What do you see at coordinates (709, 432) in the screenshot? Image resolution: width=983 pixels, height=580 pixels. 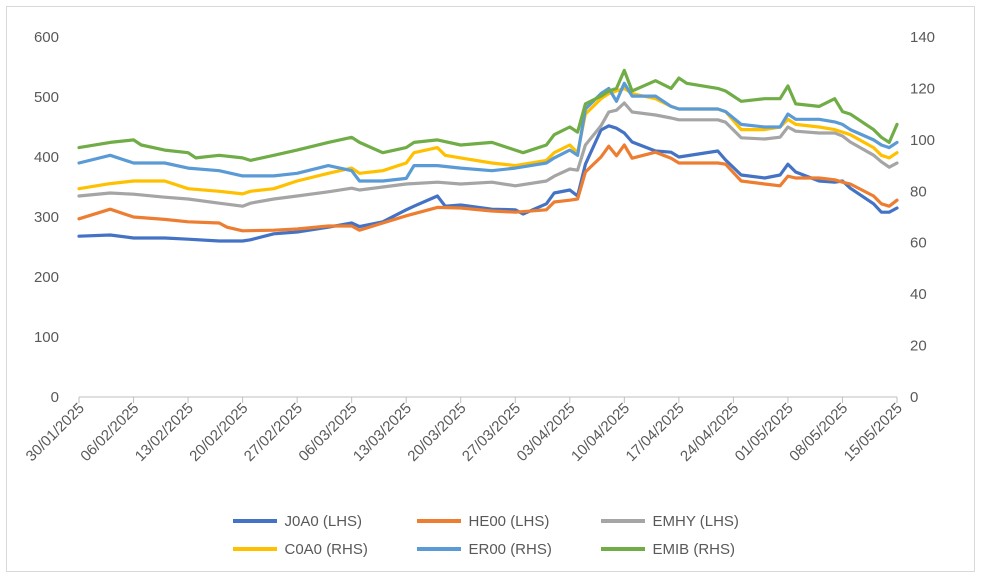 I see `x-axis-tick-label: 24/04/2025` at bounding box center [709, 432].